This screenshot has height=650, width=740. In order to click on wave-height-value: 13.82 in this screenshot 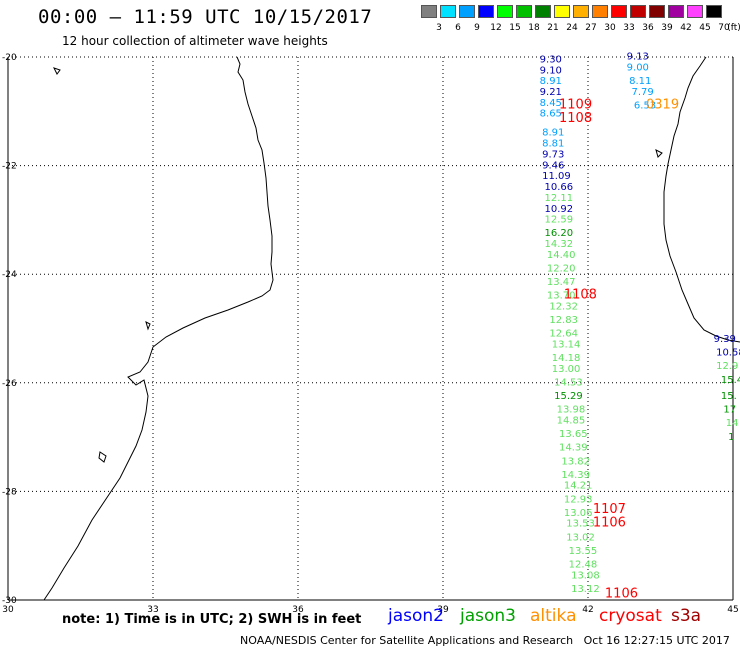, I will do `click(575, 461)`.